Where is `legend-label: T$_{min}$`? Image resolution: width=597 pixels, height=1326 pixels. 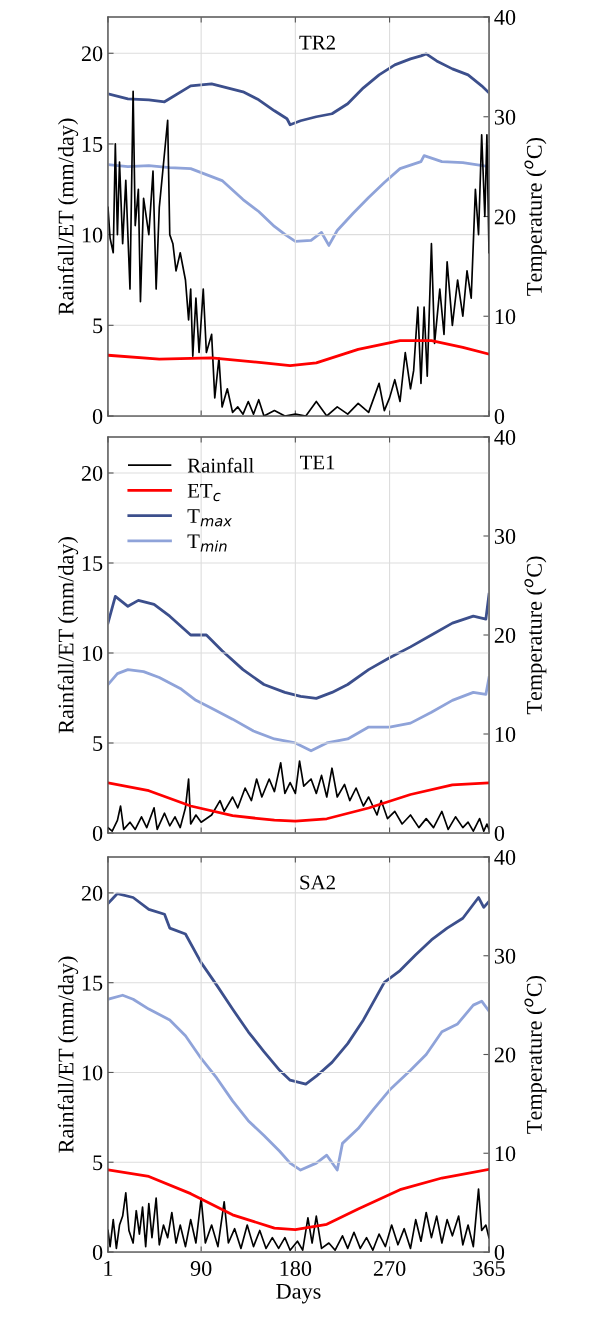 legend-label: T$_{min}$ is located at coordinates (207, 543).